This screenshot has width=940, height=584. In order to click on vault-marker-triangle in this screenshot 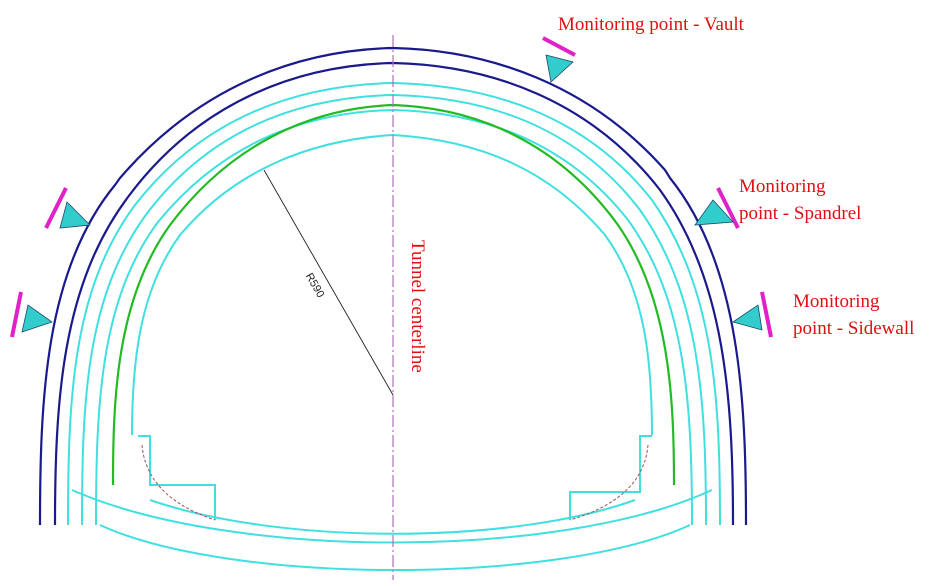, I will do `click(559, 68)`.